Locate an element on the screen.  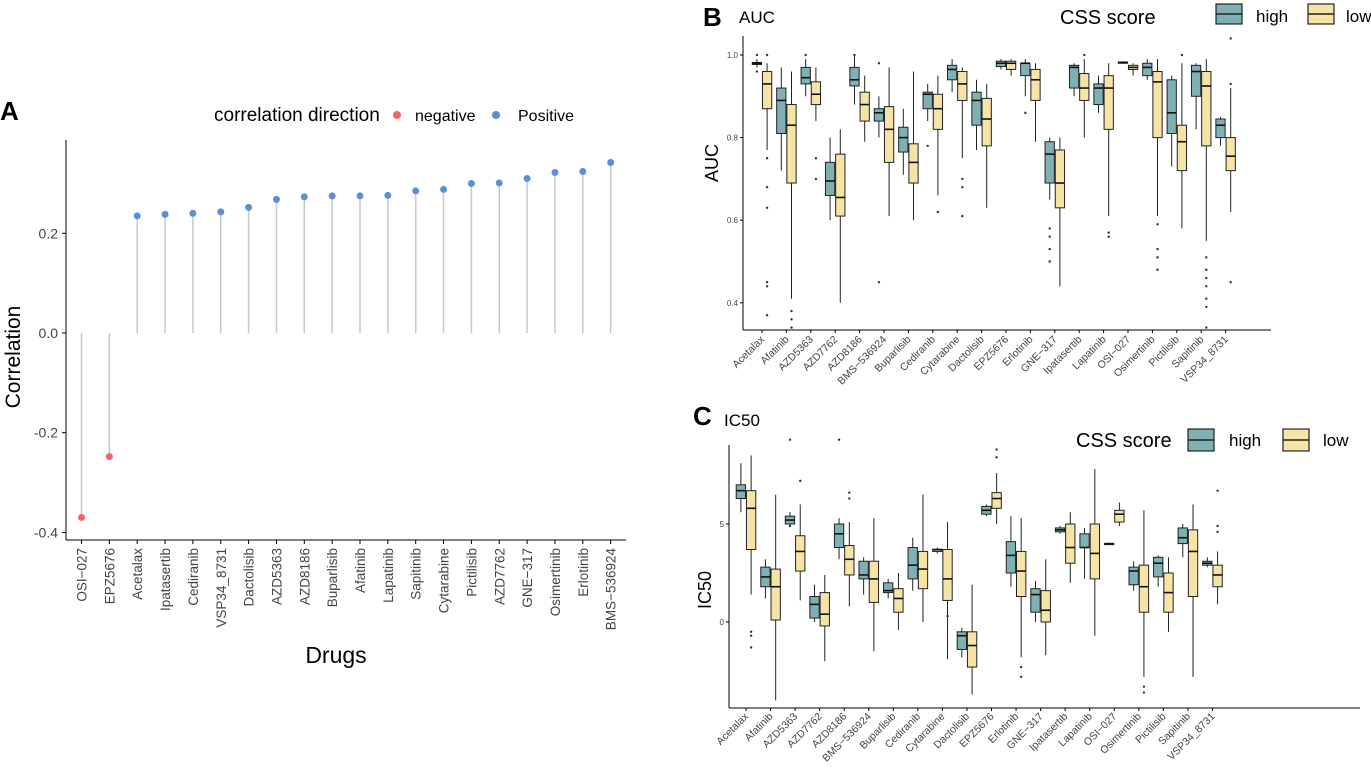
box-high-pictilisib is located at coordinates (1158, 567).